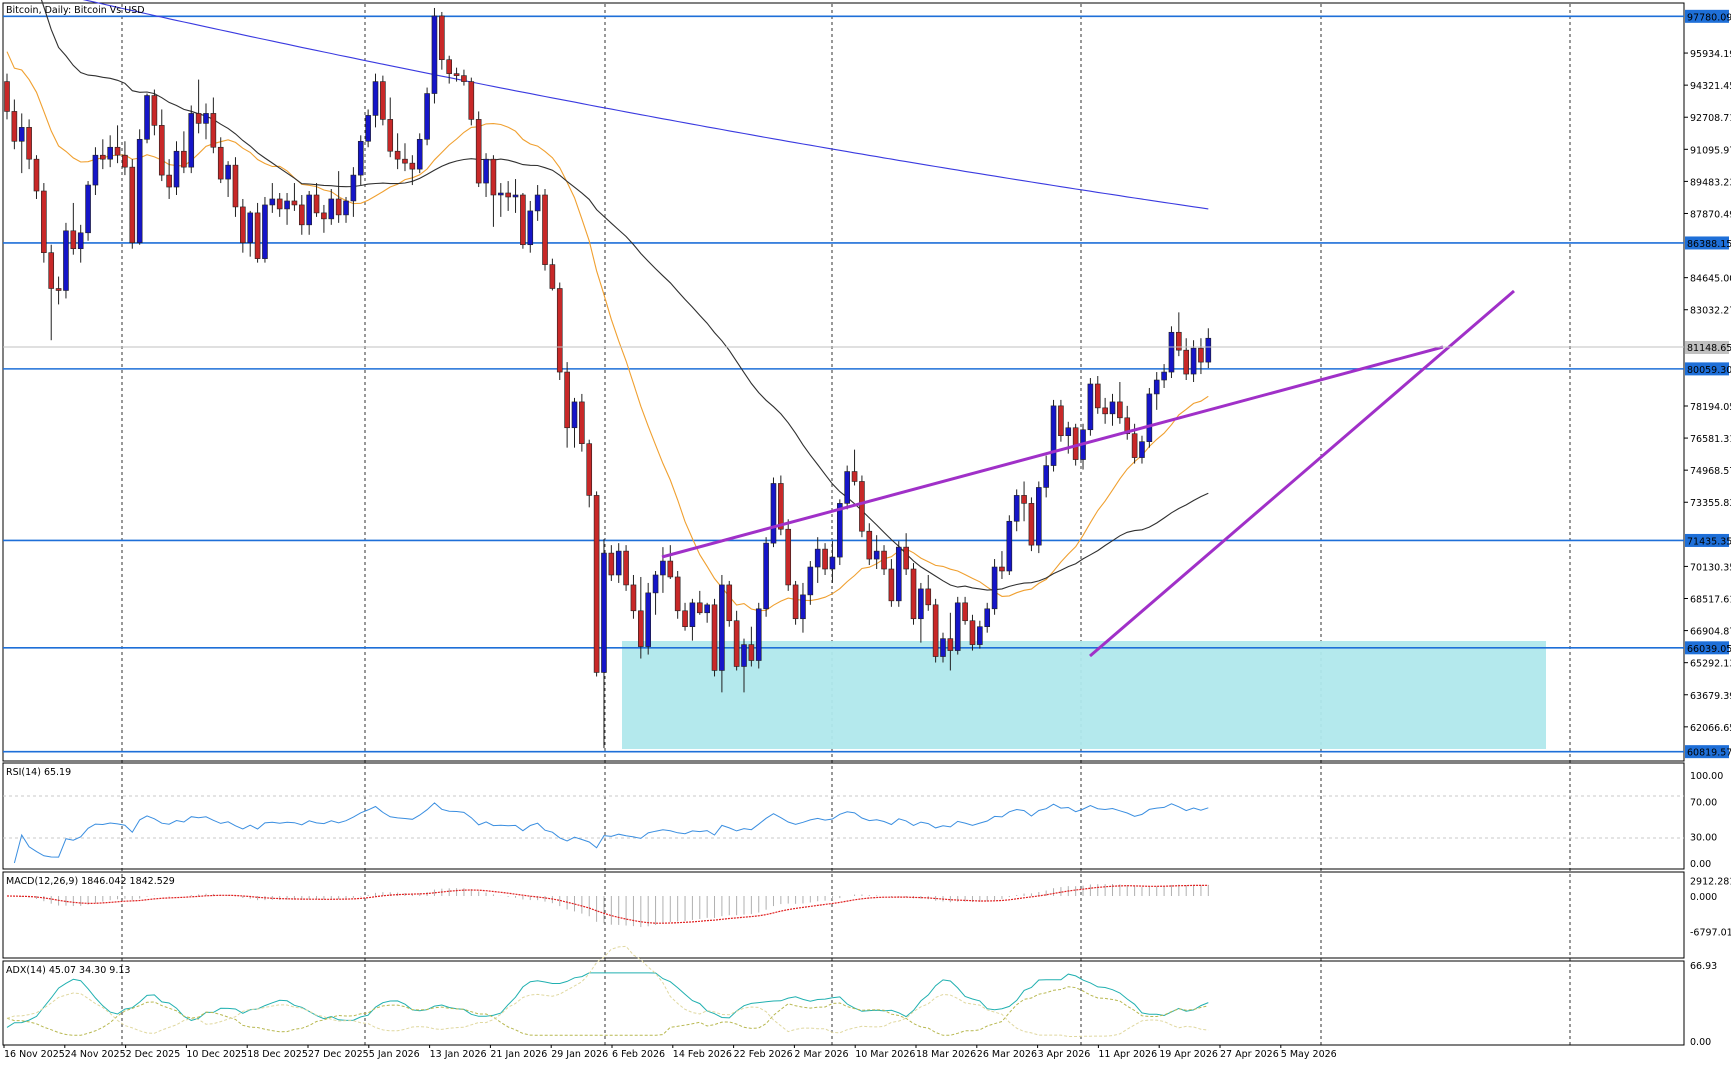 The image size is (1731, 1065). I want to click on adx-axis: 66.93 0.00, so click(1703, 1004).